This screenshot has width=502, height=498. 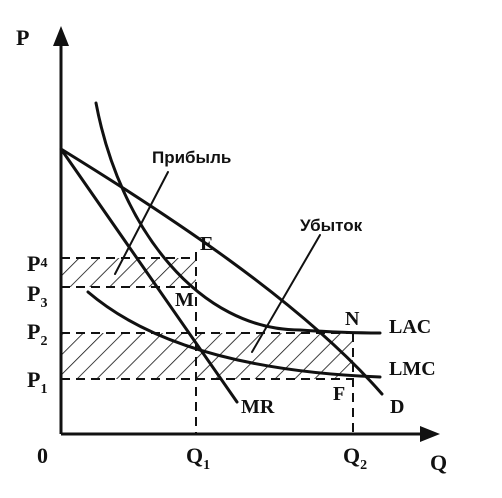 What do you see at coordinates (37, 382) in the screenshot?
I see `price-label-p1: P1` at bounding box center [37, 382].